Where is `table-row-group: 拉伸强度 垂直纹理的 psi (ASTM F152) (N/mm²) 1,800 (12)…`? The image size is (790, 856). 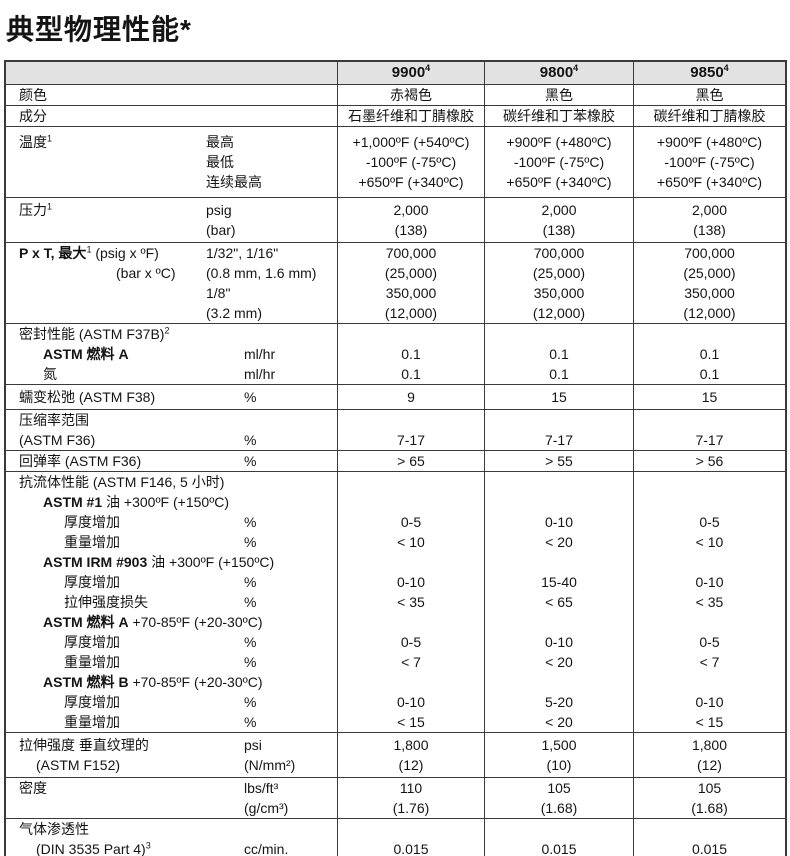
table-row-group: 拉伸强度 垂直纹理的 psi (ASTM F152) (N/mm²) 1,800 (12)… is located at coordinates (395, 754).